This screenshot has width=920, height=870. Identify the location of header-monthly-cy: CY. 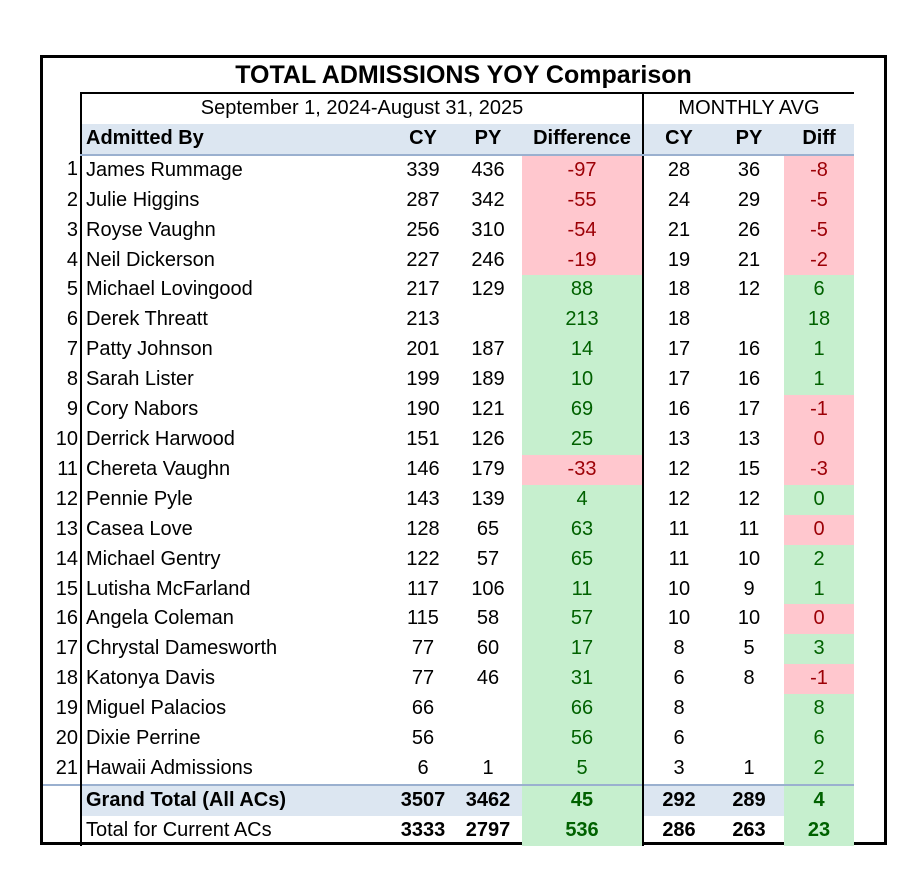
(678, 139).